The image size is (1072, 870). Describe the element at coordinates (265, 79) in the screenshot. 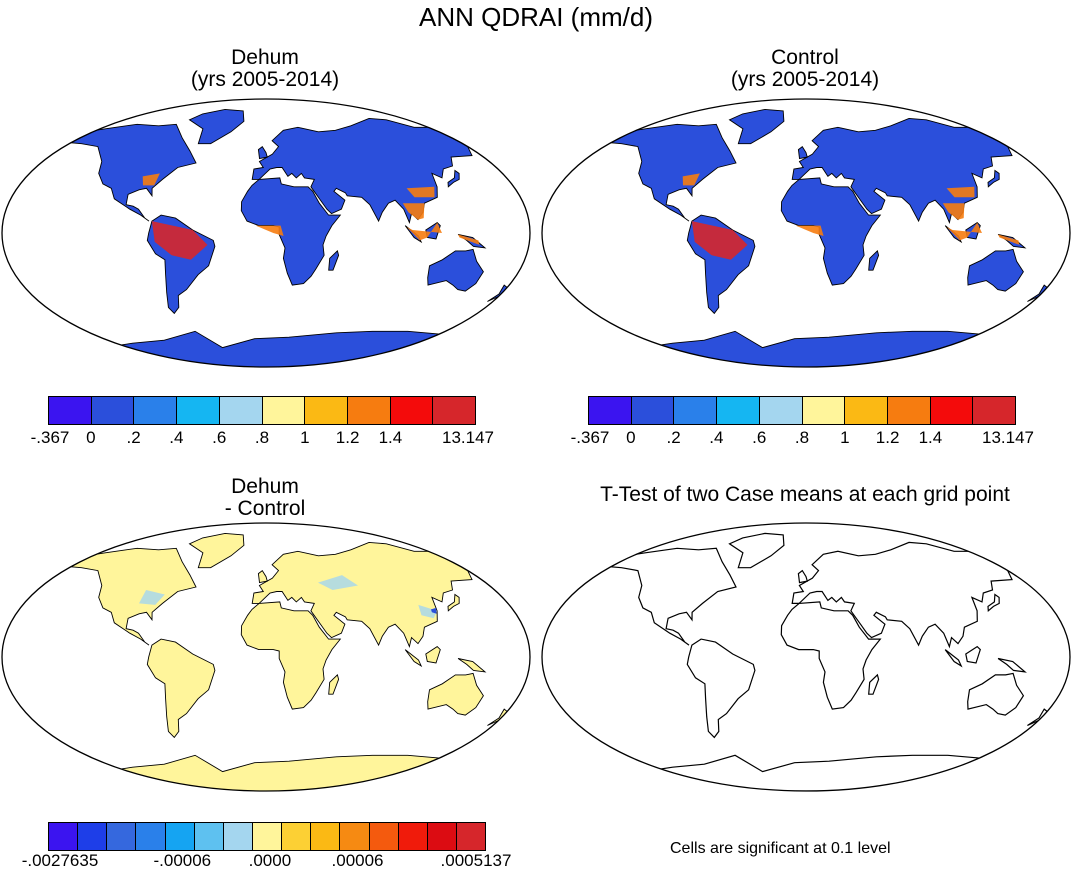

I see `panel-title-dehum-line2: (yrs 2005-2014)` at that location.